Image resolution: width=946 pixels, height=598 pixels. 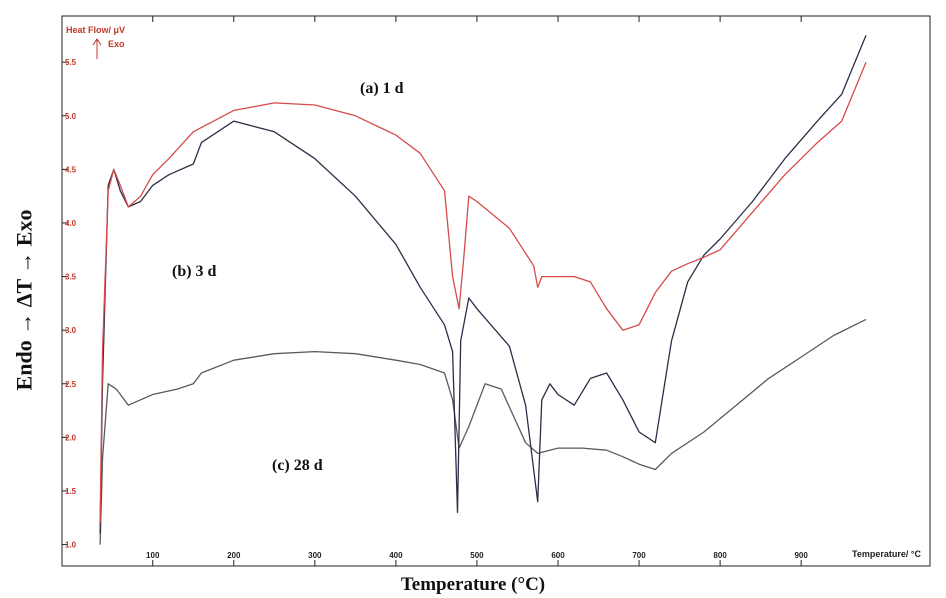 What do you see at coordinates (24, 300) in the screenshot?
I see `figure-y-label: Endo → ΔT → Exo` at bounding box center [24, 300].